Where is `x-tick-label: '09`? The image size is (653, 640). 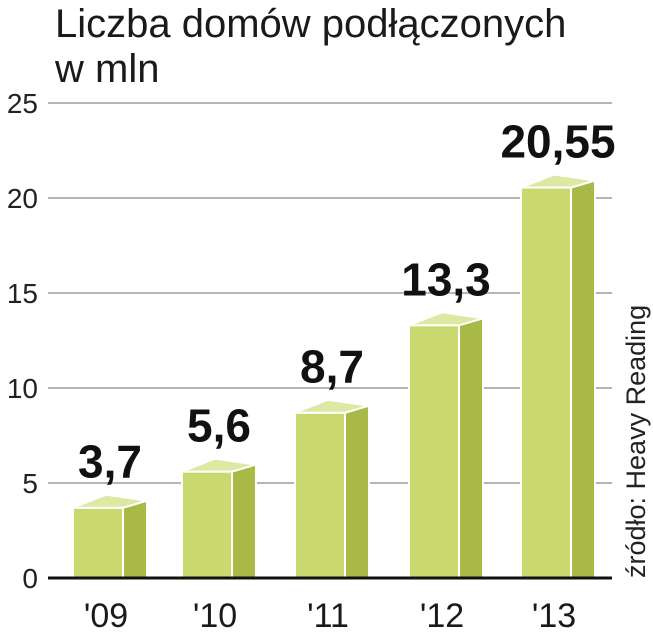 x-tick-label: '09 is located at coordinates (106, 616).